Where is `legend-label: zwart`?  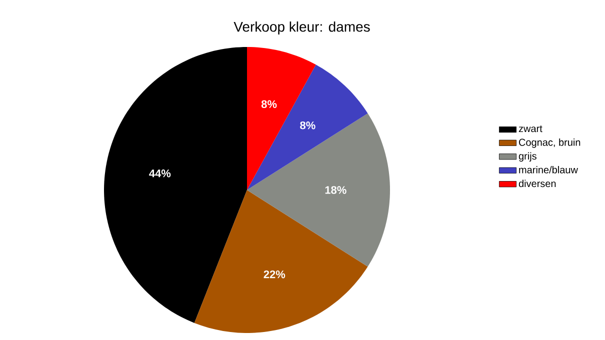
legend-label: zwart is located at coordinates (530, 129).